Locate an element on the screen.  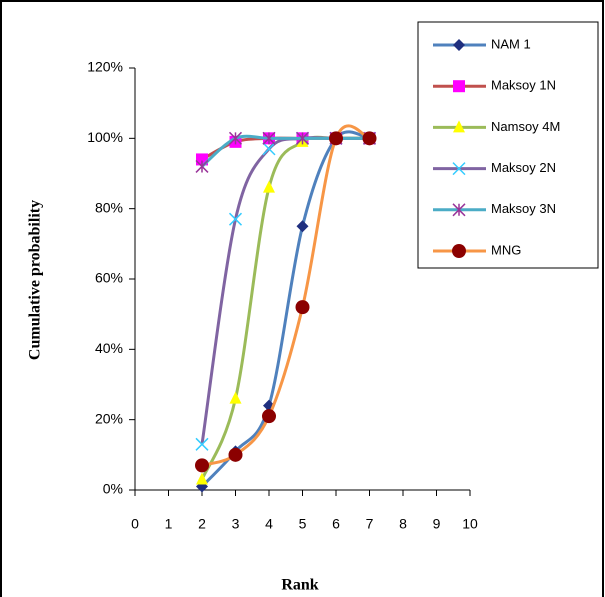
x-tick-label: 10 is located at coordinates (470, 524).